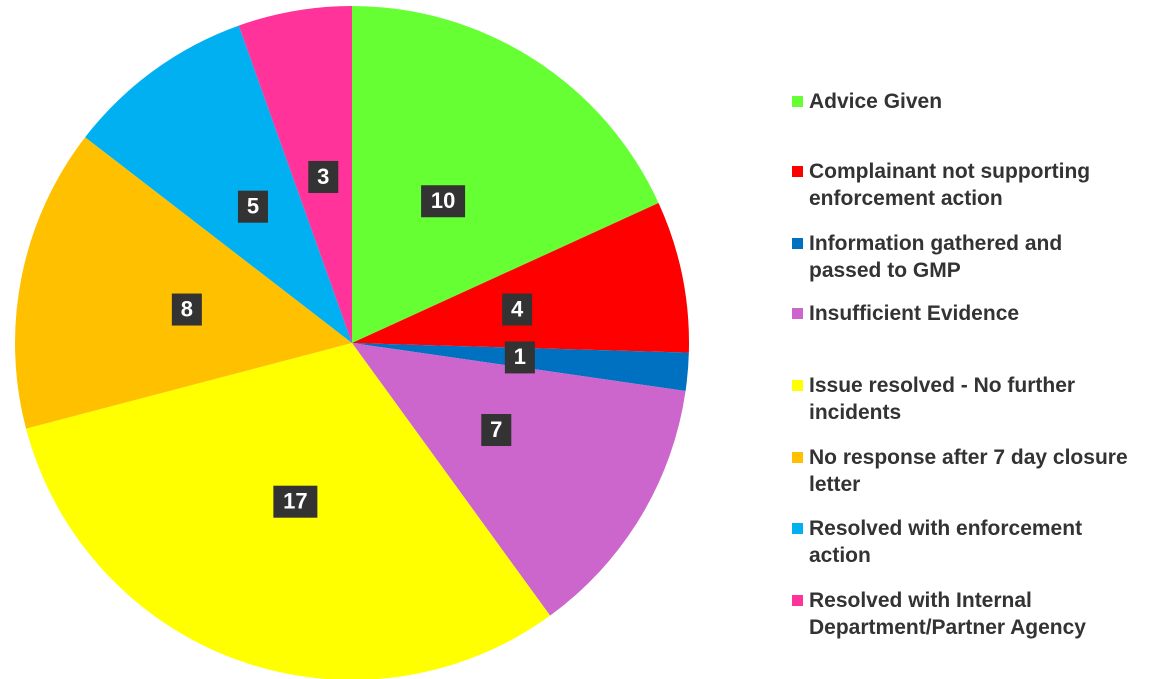 The width and height of the screenshot is (1158, 679). What do you see at coordinates (946, 542) in the screenshot?
I see `legend-label: Resolved with enforcement action` at bounding box center [946, 542].